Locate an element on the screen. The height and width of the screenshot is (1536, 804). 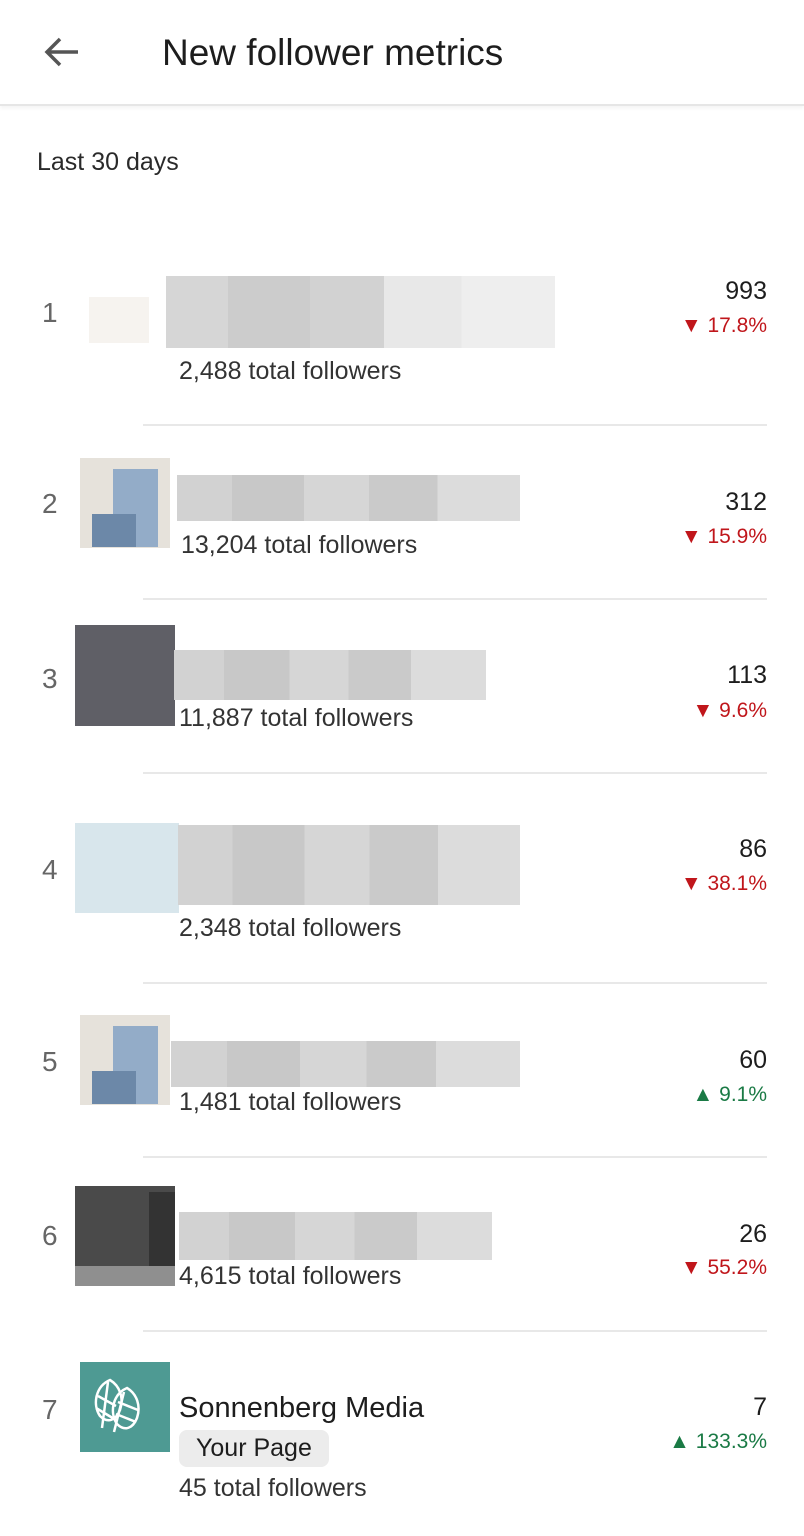
total-followers: 45 total followers is located at coordinates (273, 1488).